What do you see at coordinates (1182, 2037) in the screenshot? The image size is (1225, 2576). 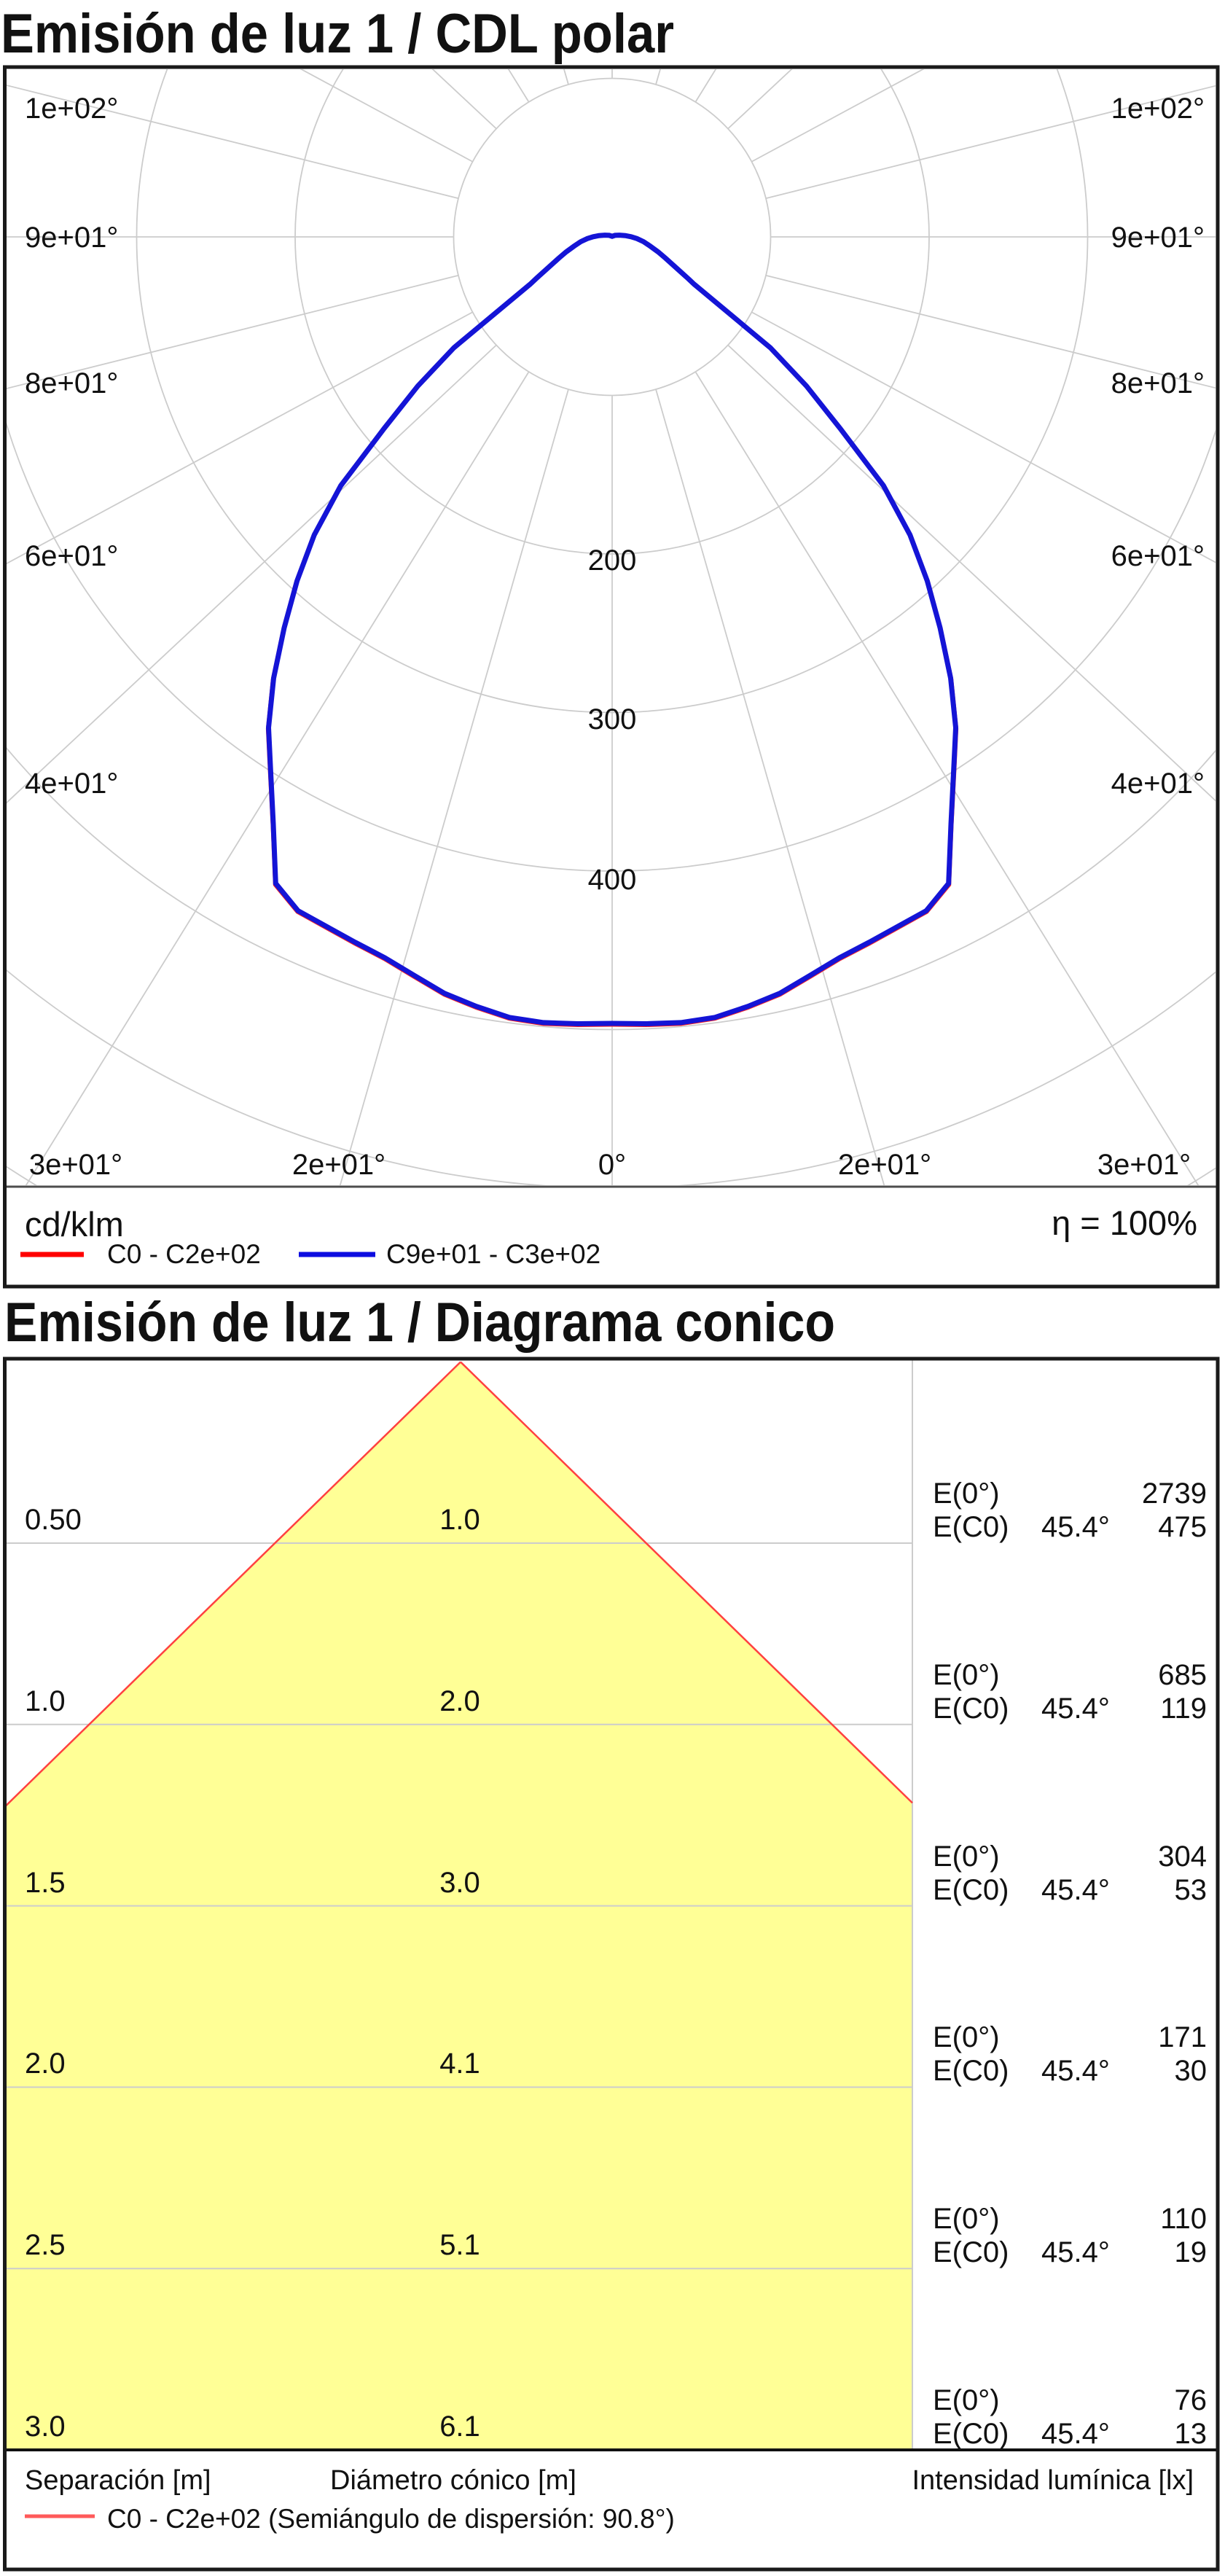 I see `svg-text: 171` at bounding box center [1182, 2037].